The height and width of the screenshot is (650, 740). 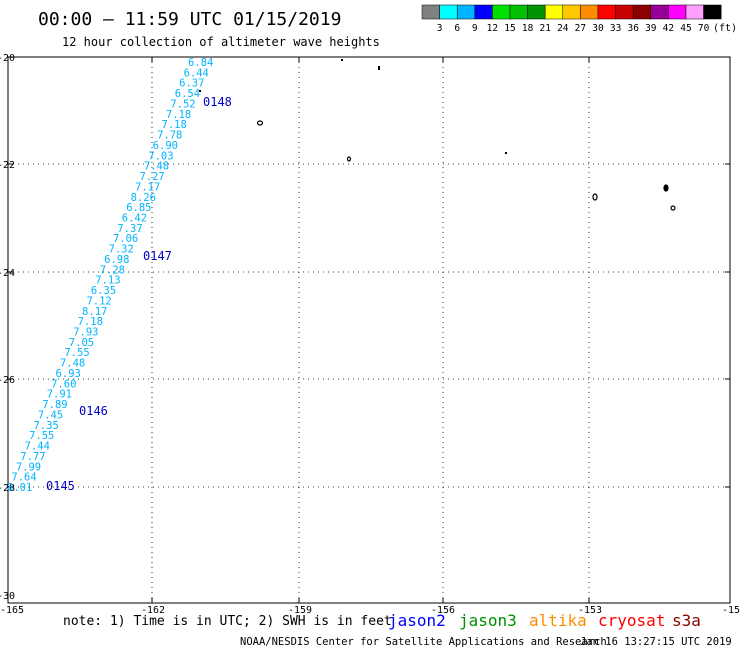 I want to click on wave-height-value: 7.03, so click(x=160, y=156).